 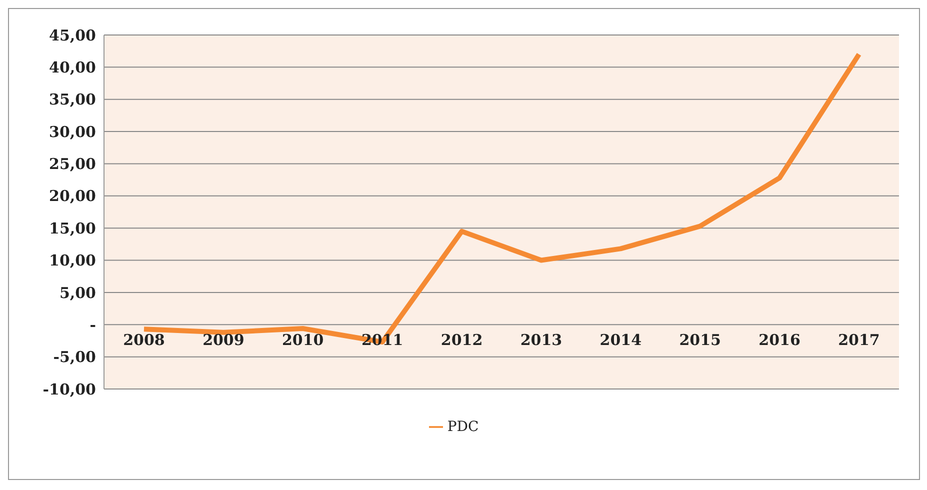 What do you see at coordinates (72, 261) in the screenshot?
I see `y-tick-label: 10,00` at bounding box center [72, 261].